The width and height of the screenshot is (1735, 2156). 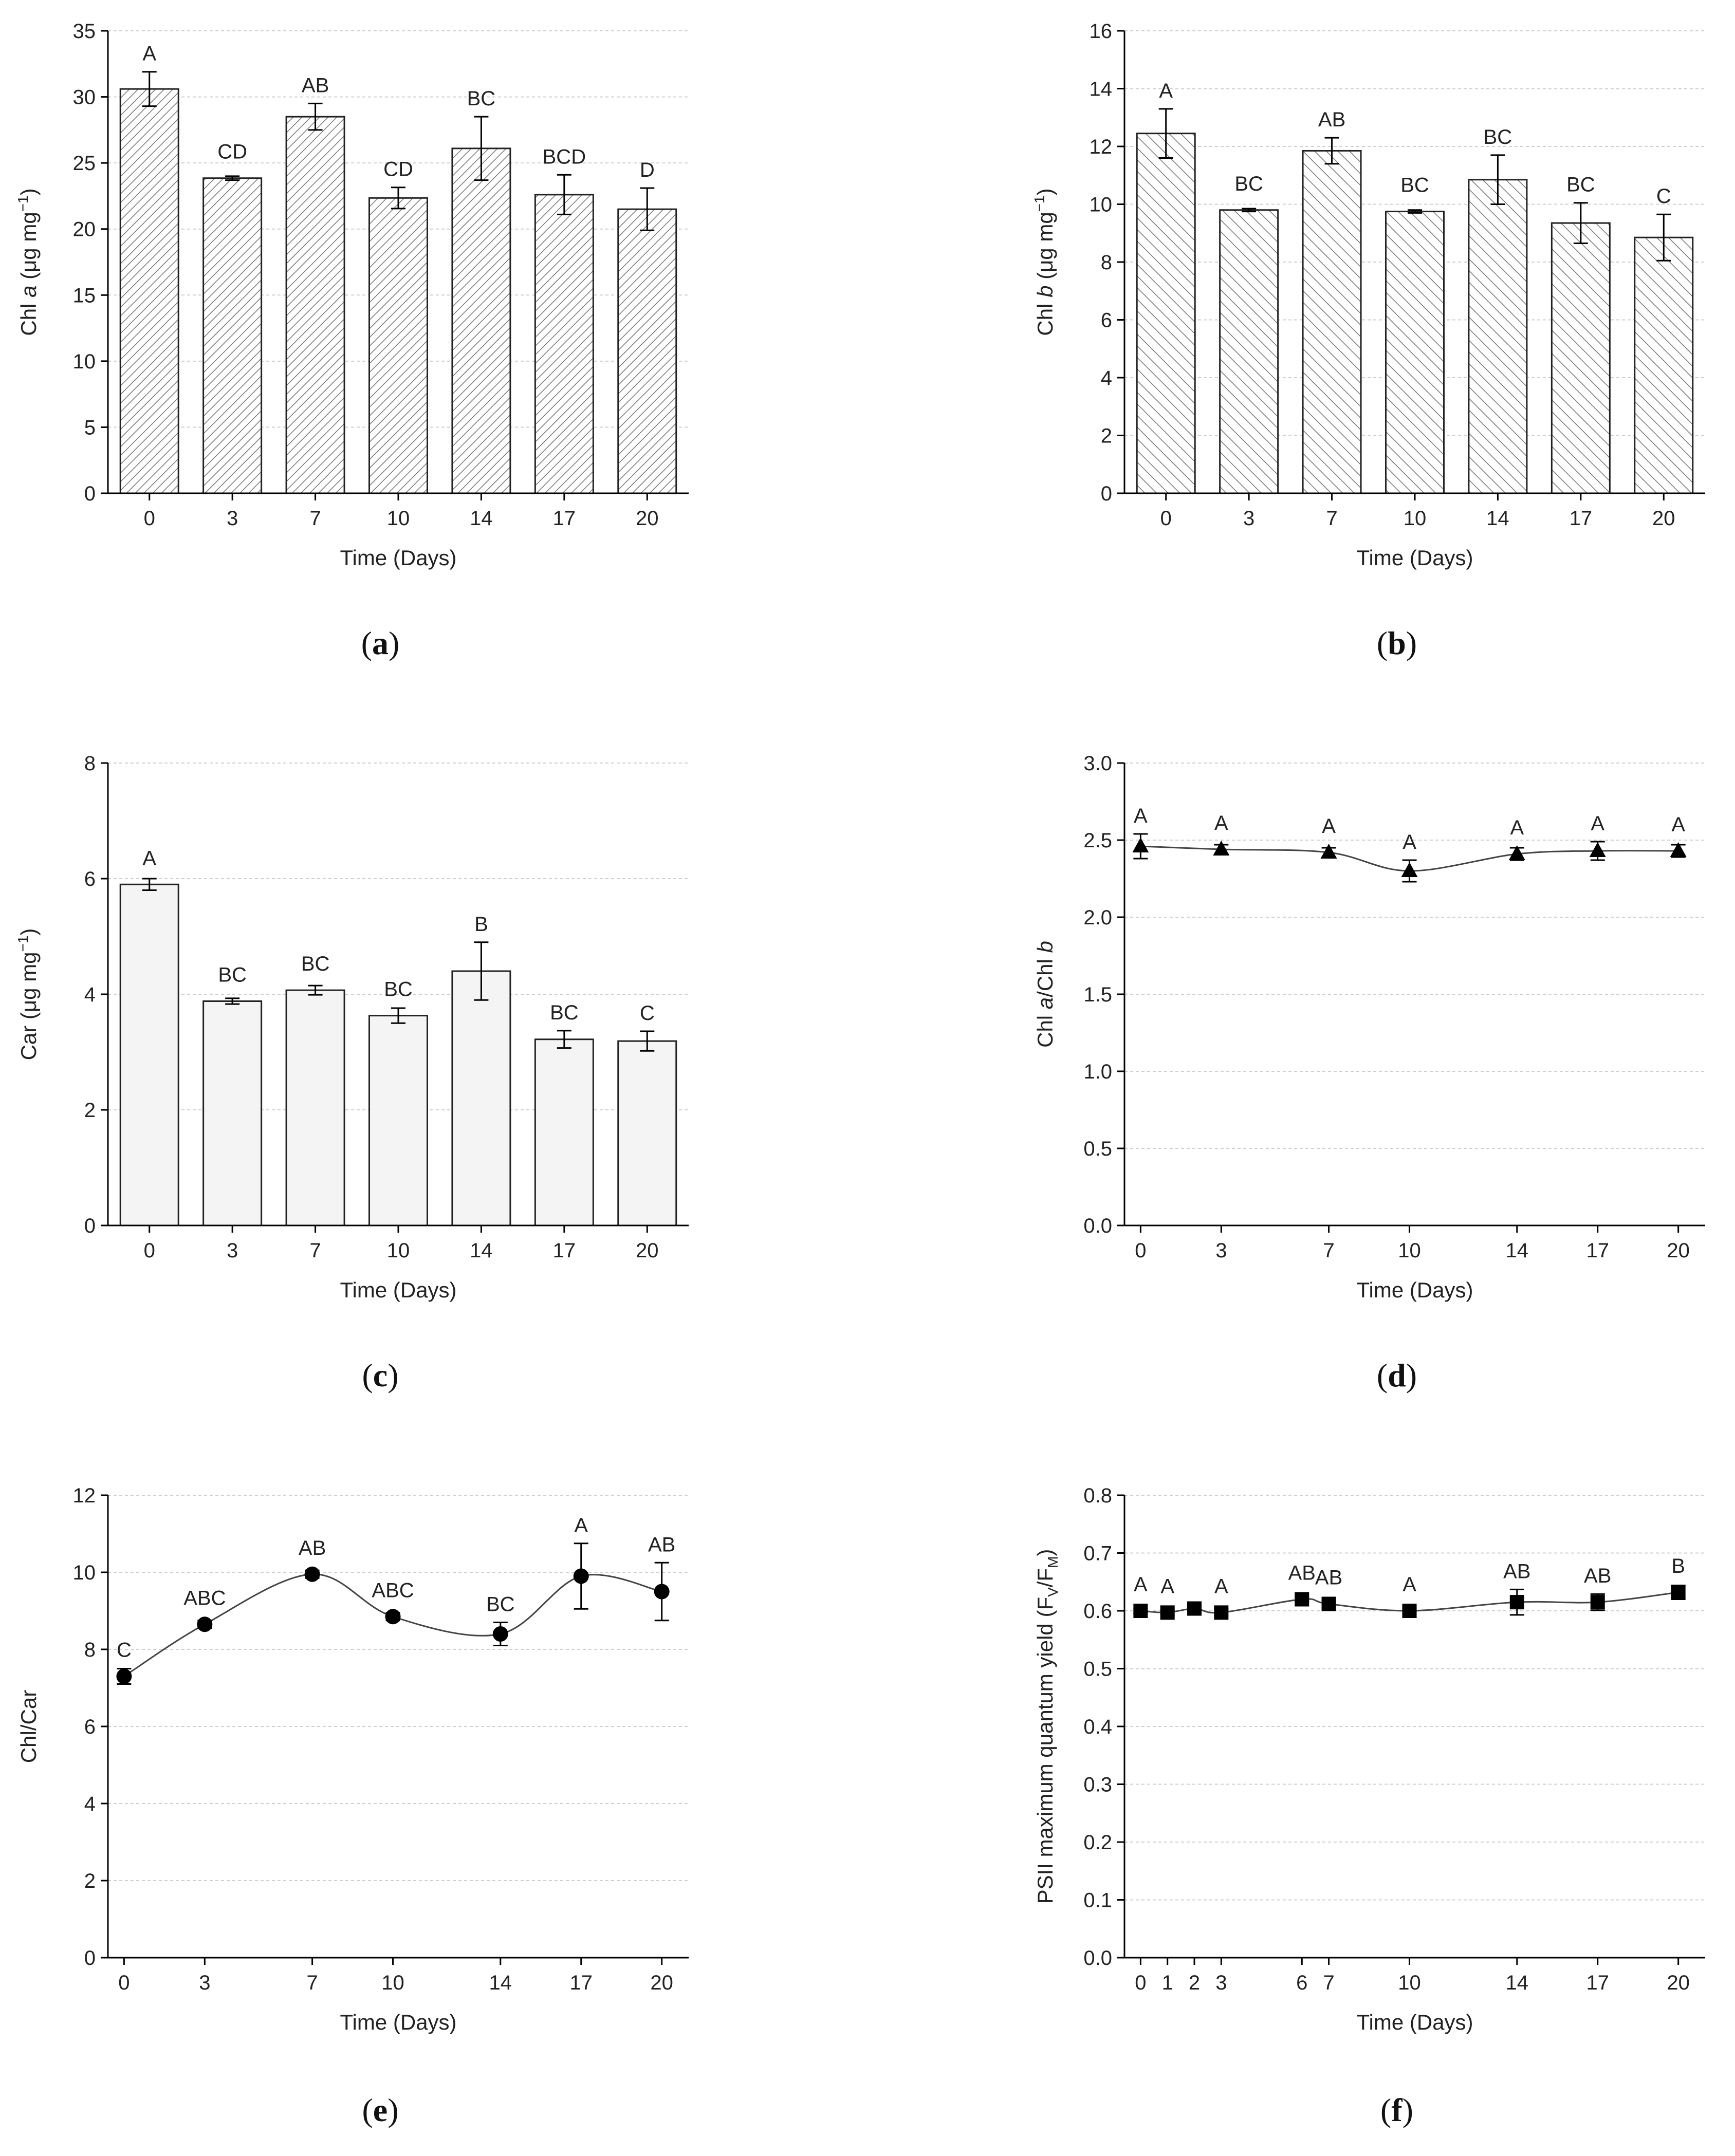 What do you see at coordinates (380, 643) in the screenshot?
I see `caption-a: (a)` at bounding box center [380, 643].